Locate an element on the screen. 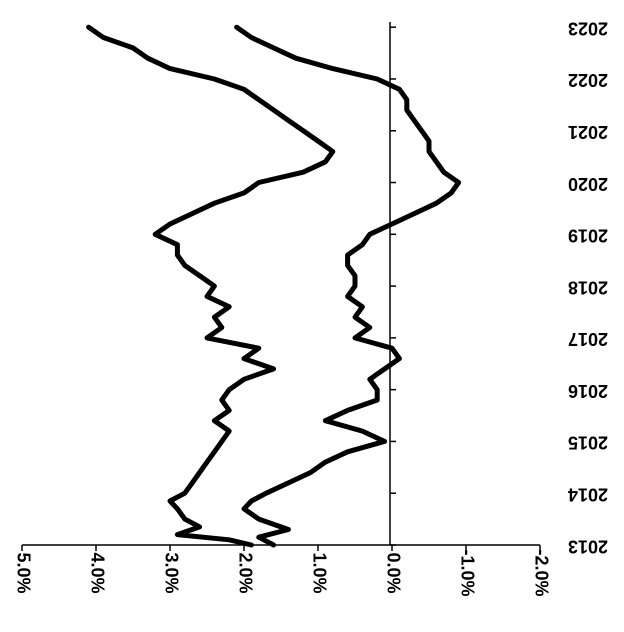  value-tick-label: 0.0% is located at coordinates (393, 572).